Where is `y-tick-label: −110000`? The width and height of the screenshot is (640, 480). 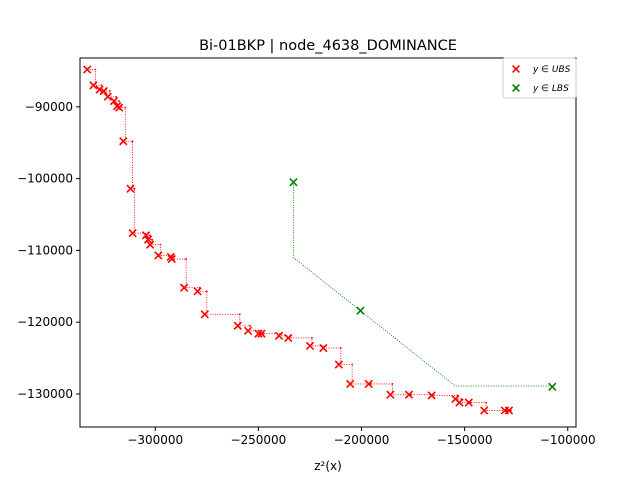
y-tick-label: −110000 is located at coordinates (45, 250).